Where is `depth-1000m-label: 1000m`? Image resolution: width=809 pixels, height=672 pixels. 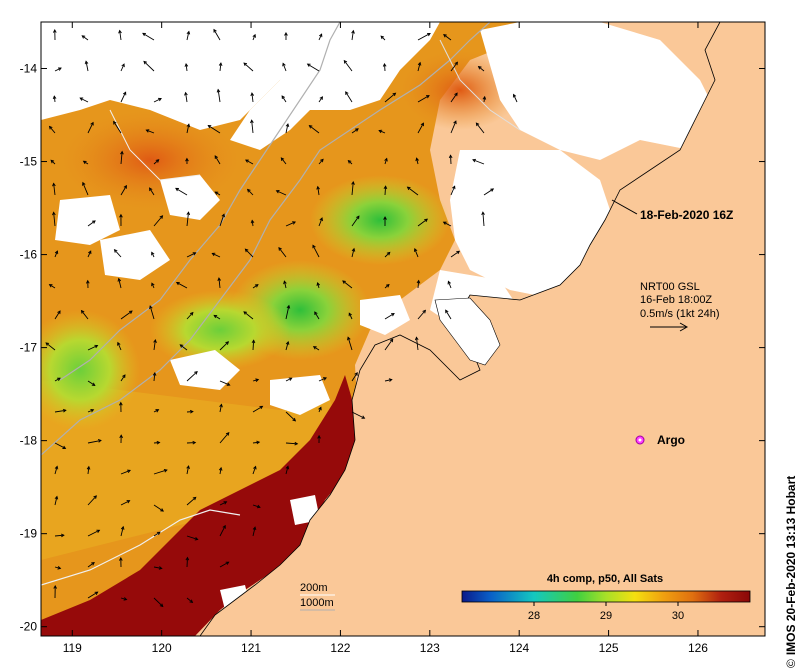
depth-1000m-label: 1000m is located at coordinates (317, 603).